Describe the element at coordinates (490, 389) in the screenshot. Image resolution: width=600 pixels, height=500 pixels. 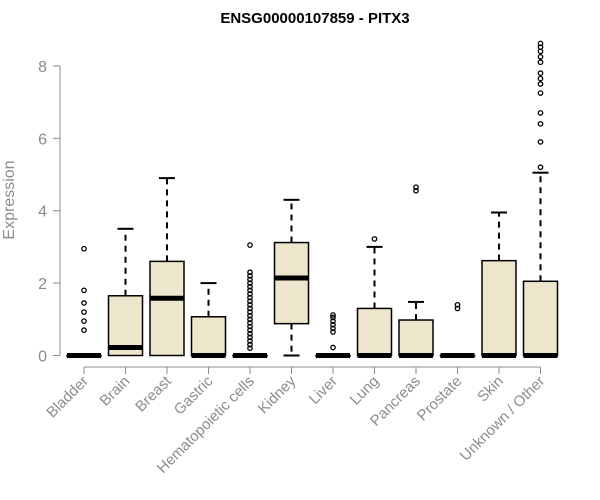
I see `x-tick-label: Skin` at that location.